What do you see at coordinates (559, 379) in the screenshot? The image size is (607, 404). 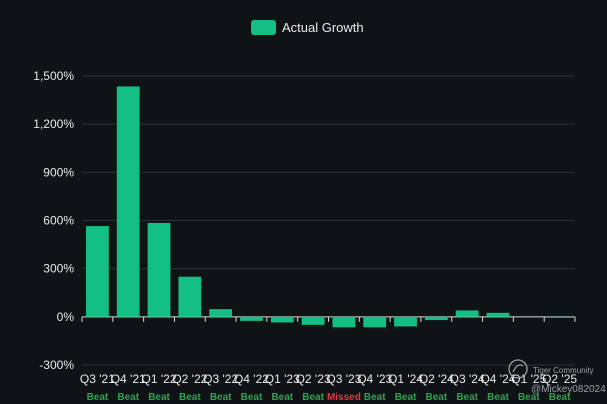 I see `x-tick-label: Q2 '25` at bounding box center [559, 379].